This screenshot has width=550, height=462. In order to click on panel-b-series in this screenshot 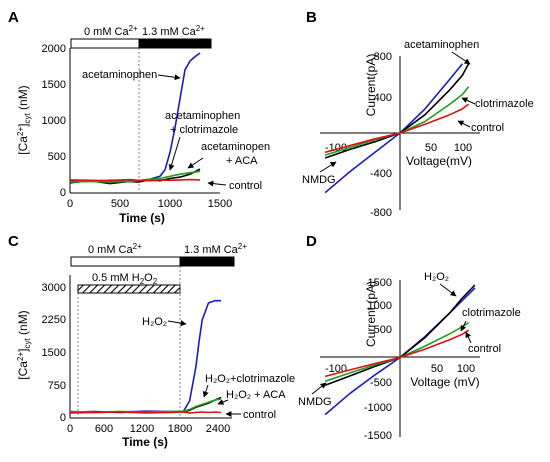, I will do `click(397, 128)`.